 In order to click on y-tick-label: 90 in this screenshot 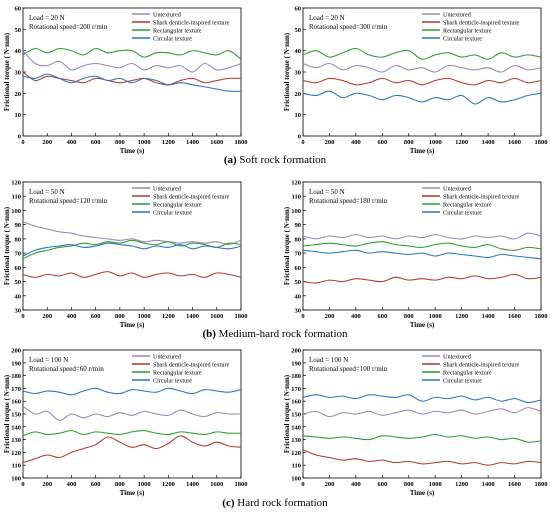, I will do `click(18, 225)`.